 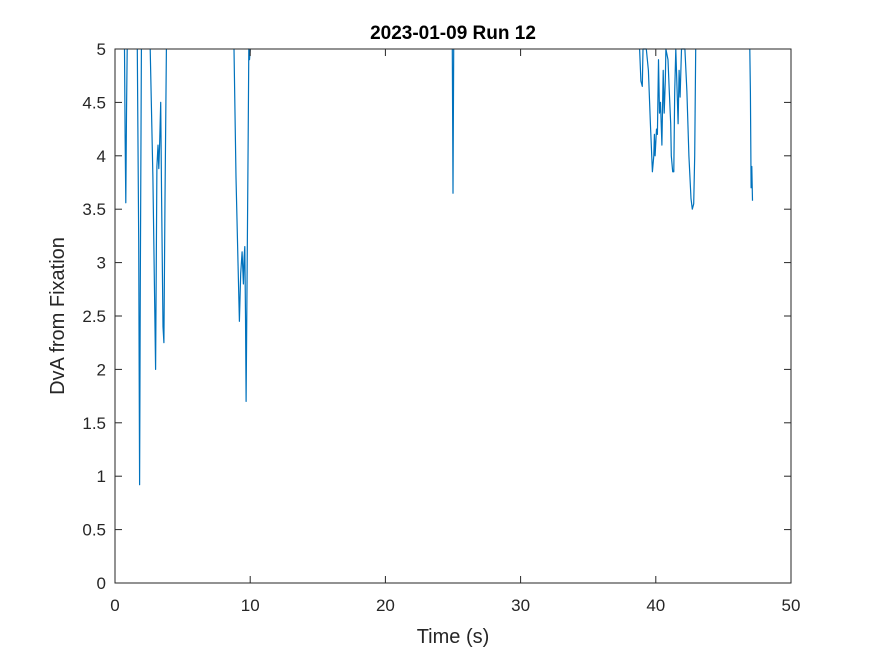 I want to click on y-tick-label: 3.5, so click(x=94, y=209).